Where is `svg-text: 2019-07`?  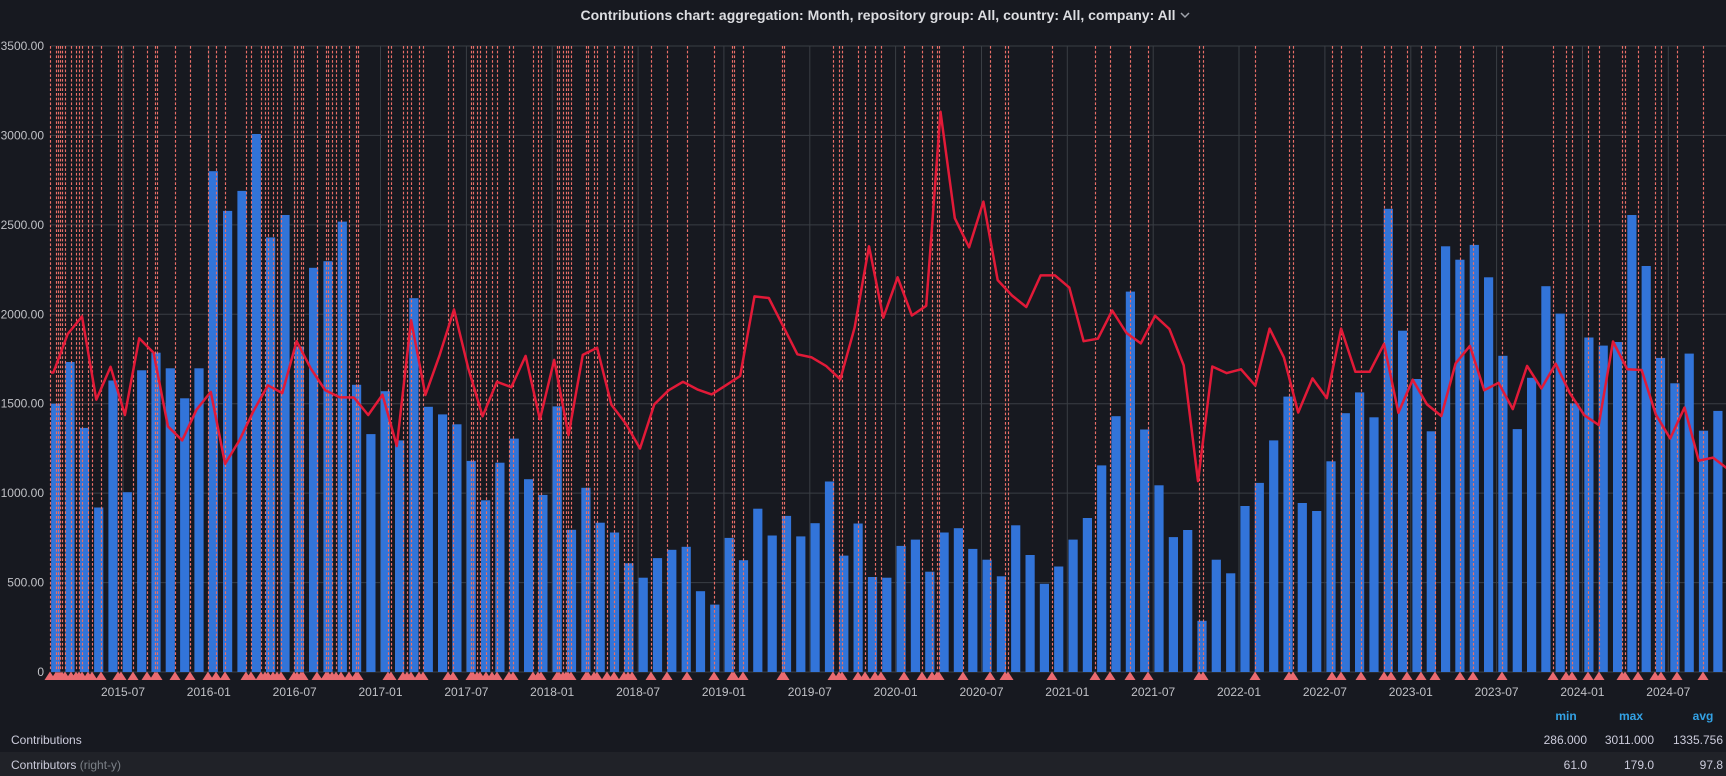
svg-text: 2019-07 is located at coordinates (810, 692).